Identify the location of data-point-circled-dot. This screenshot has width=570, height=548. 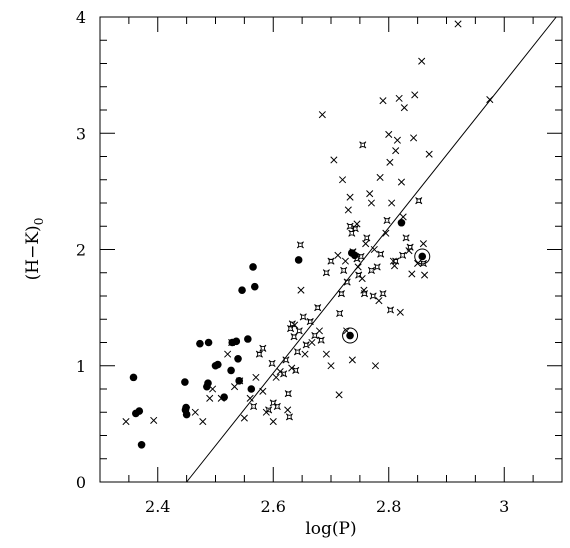
(350, 335).